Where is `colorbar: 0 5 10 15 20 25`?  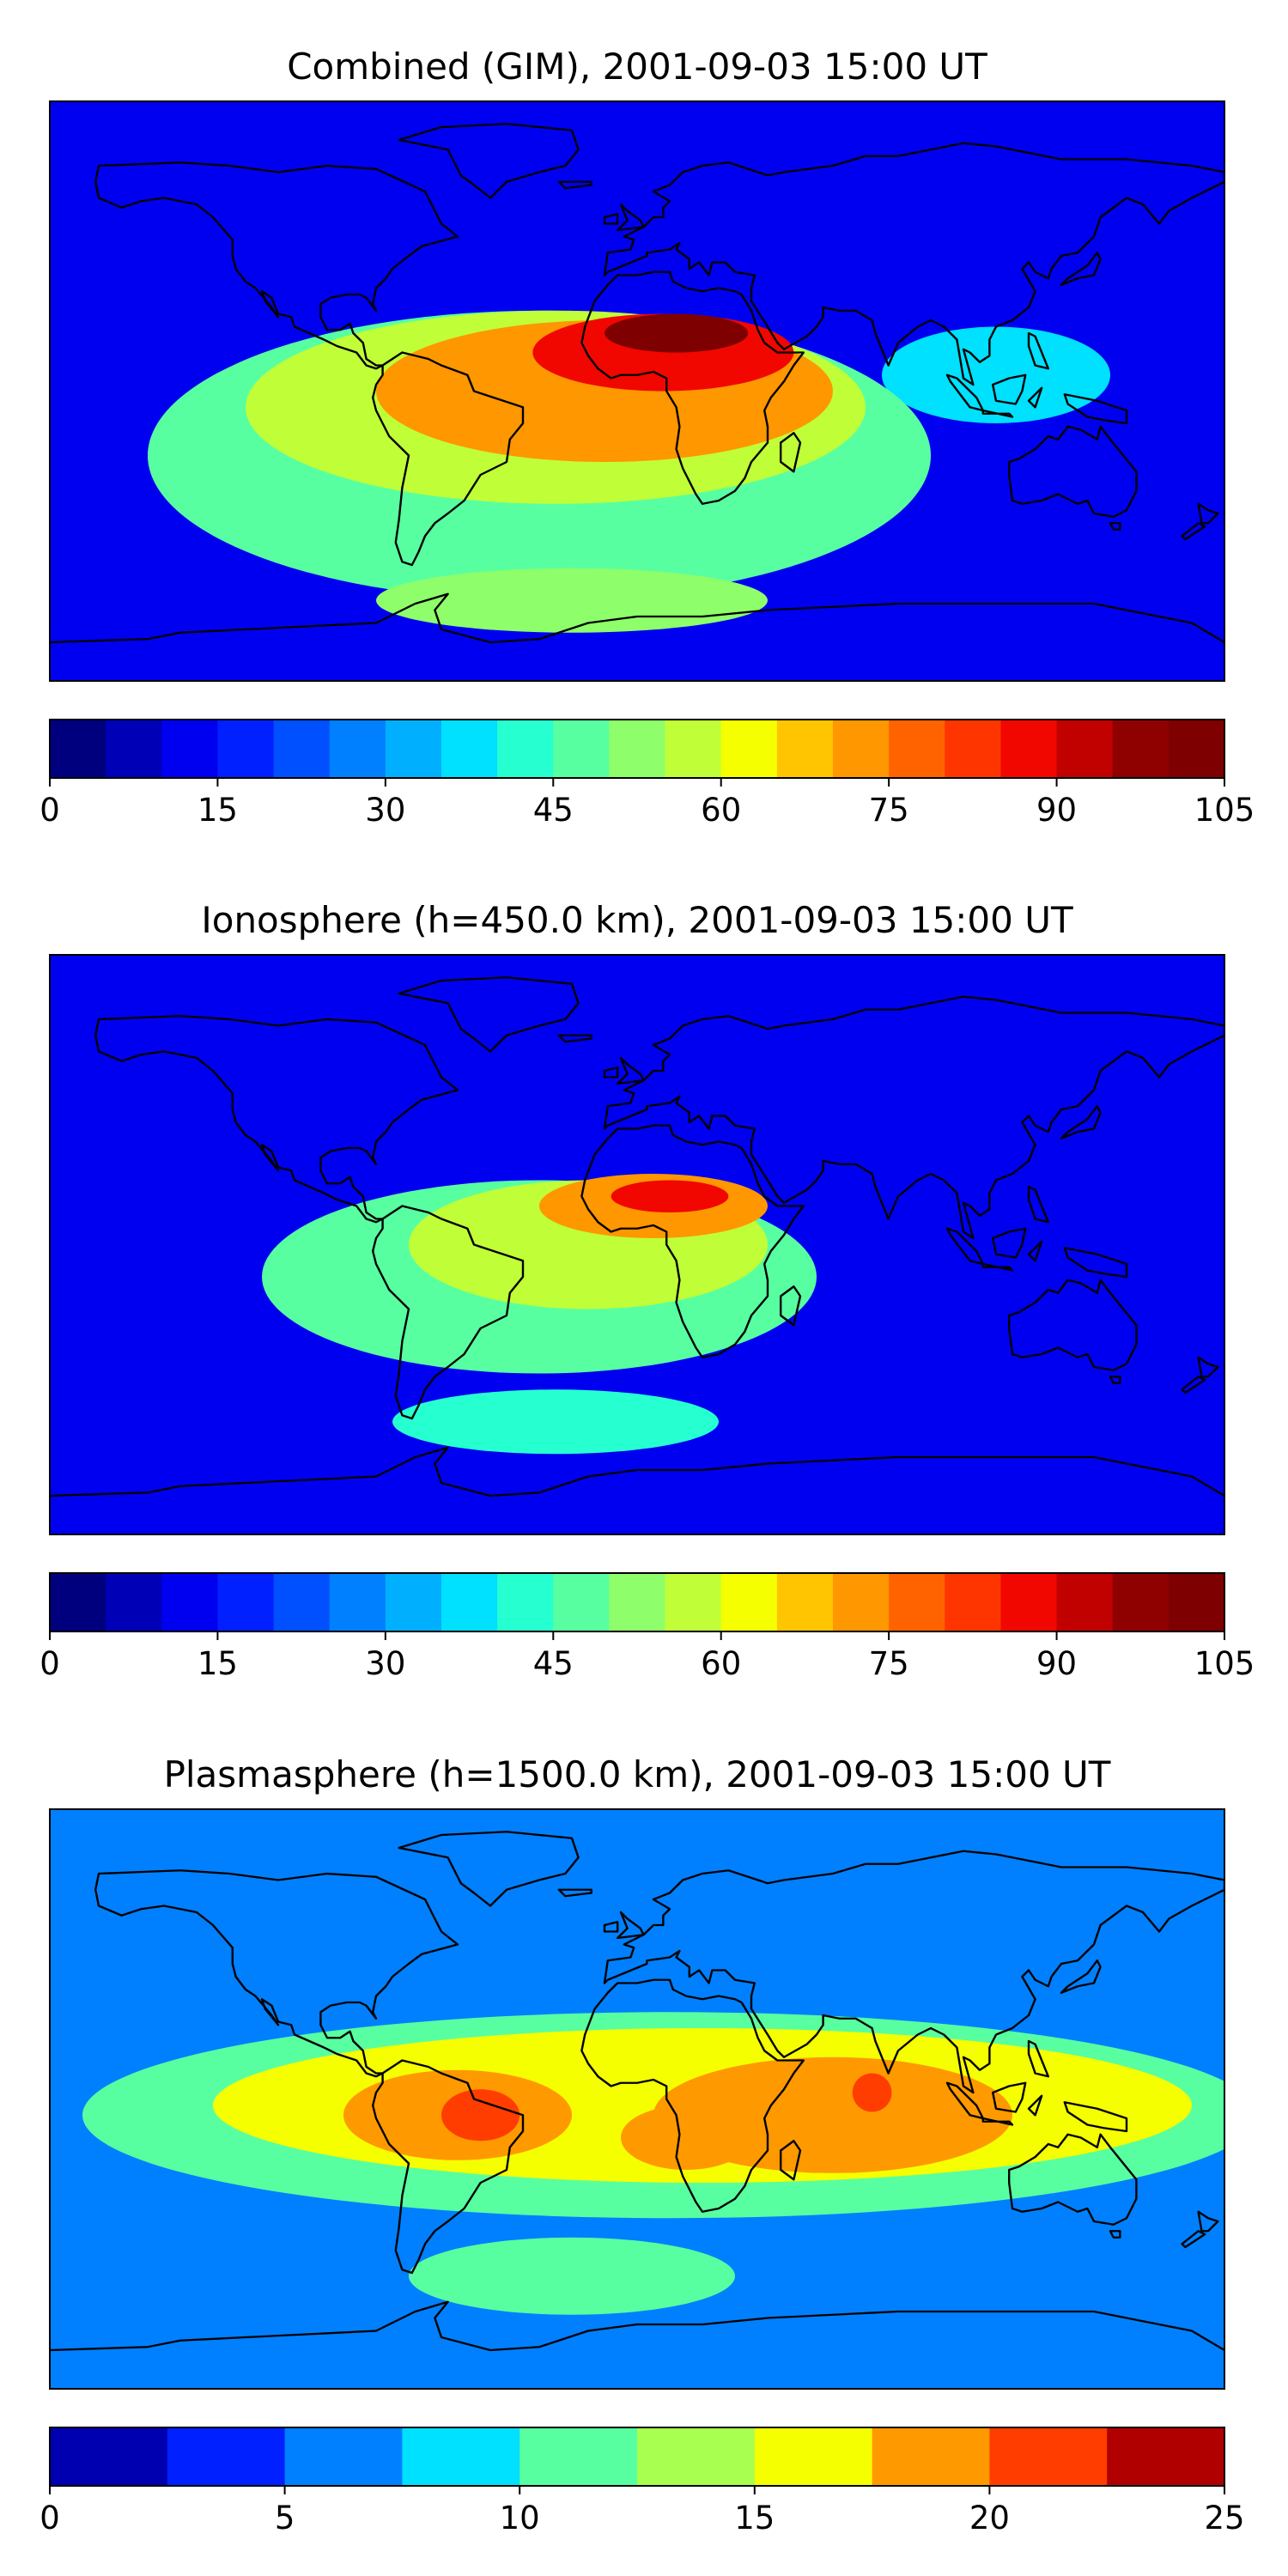
colorbar: 0 5 10 15 20 25 is located at coordinates (642, 2482).